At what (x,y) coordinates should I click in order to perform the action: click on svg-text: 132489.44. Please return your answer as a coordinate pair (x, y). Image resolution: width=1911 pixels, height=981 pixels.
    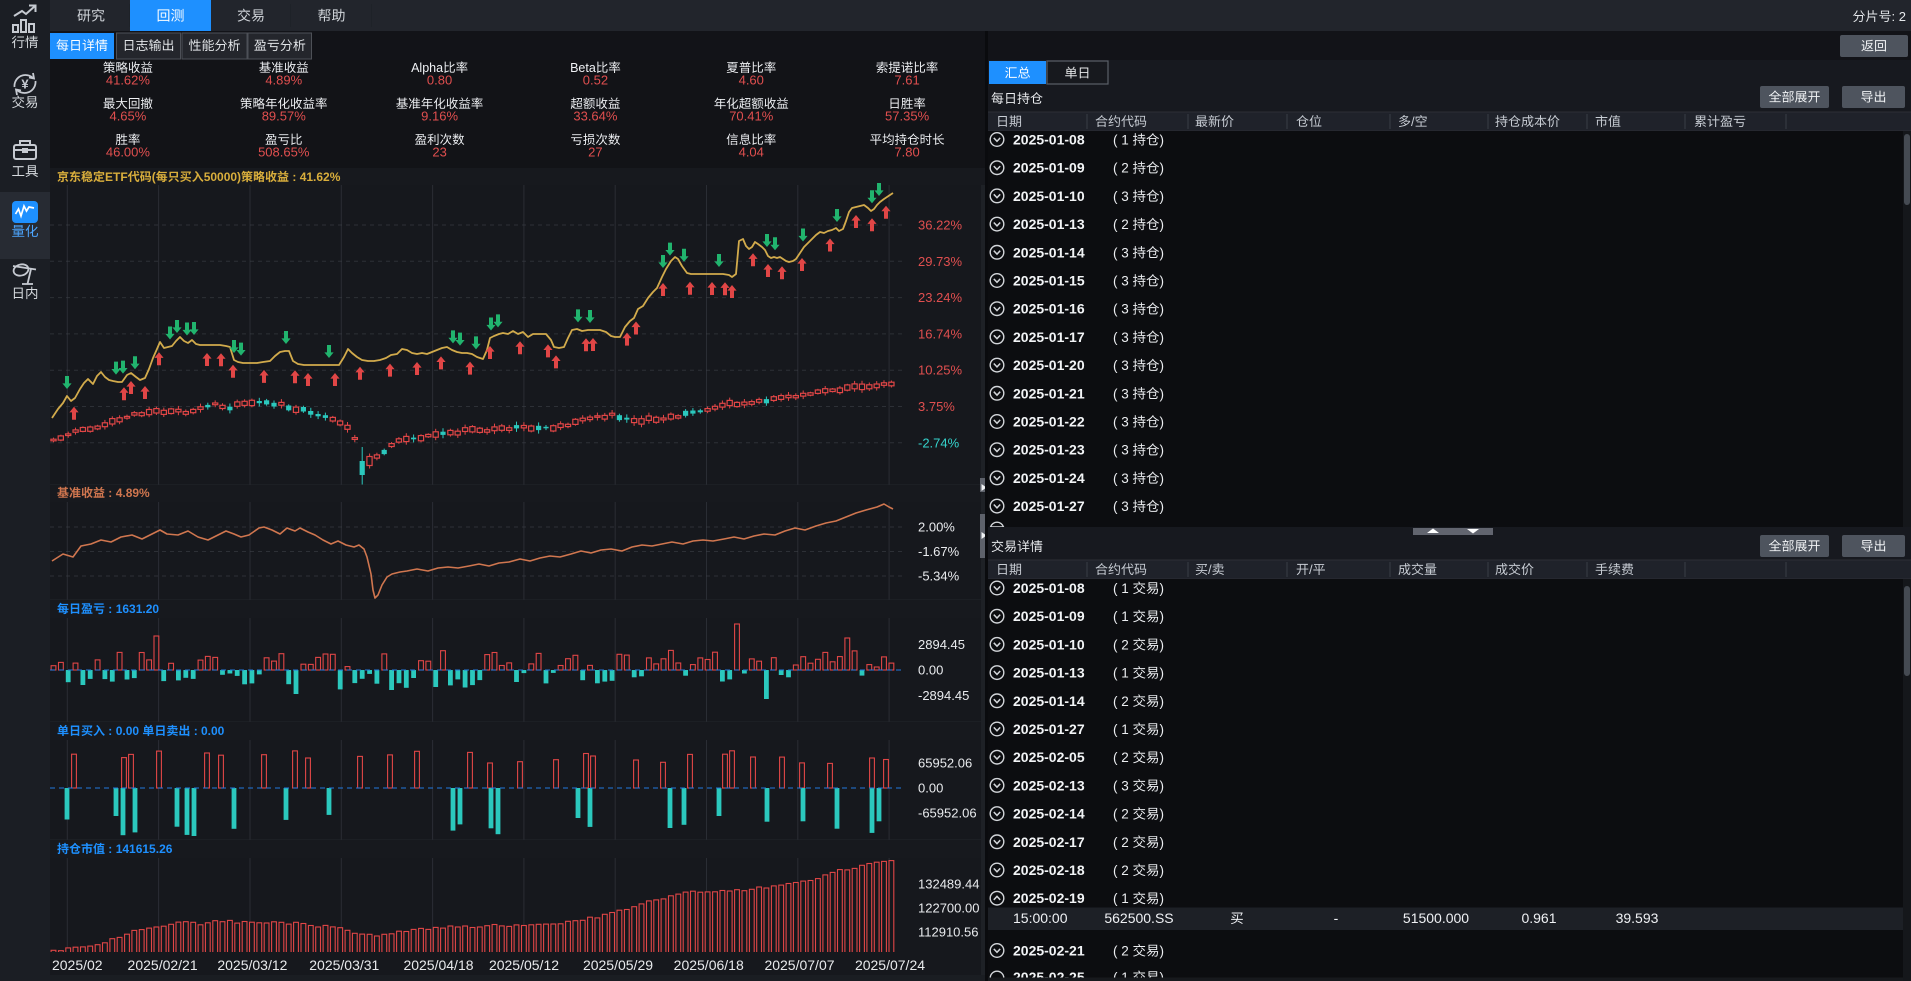
    Looking at the image, I should click on (948, 884).